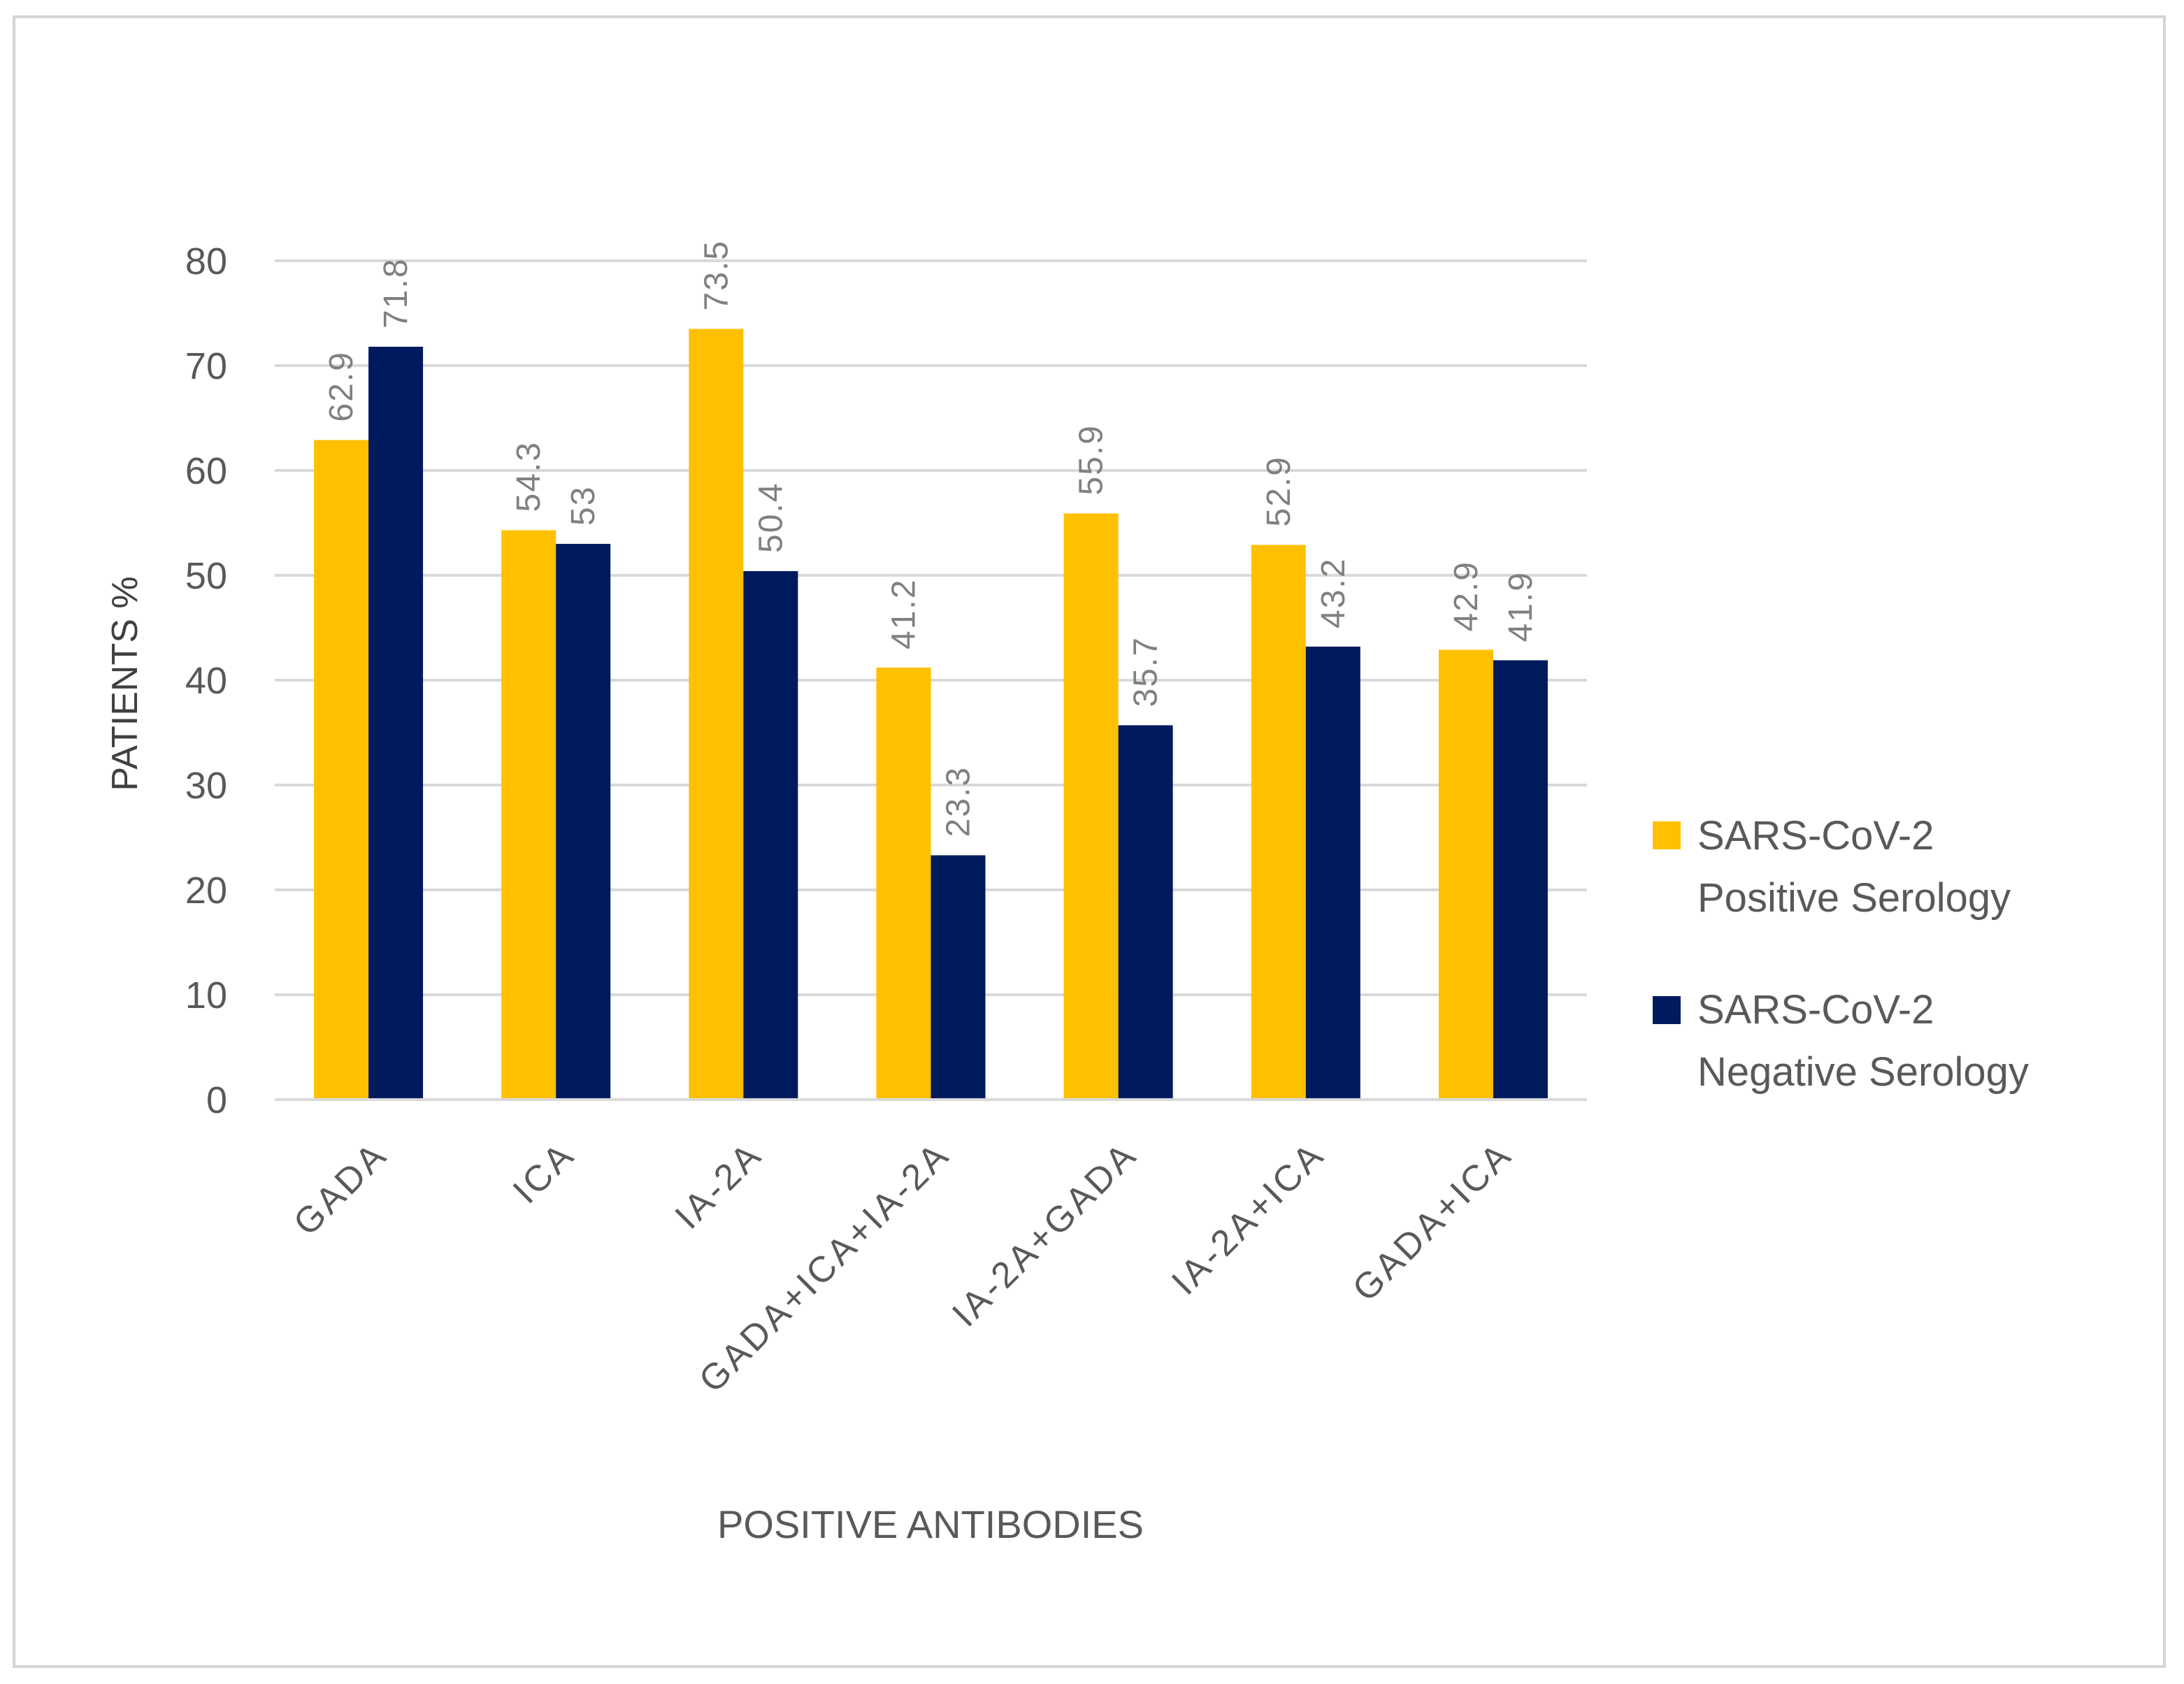  I want to click on bar-positive-gada-ica, so click(1465, 874).